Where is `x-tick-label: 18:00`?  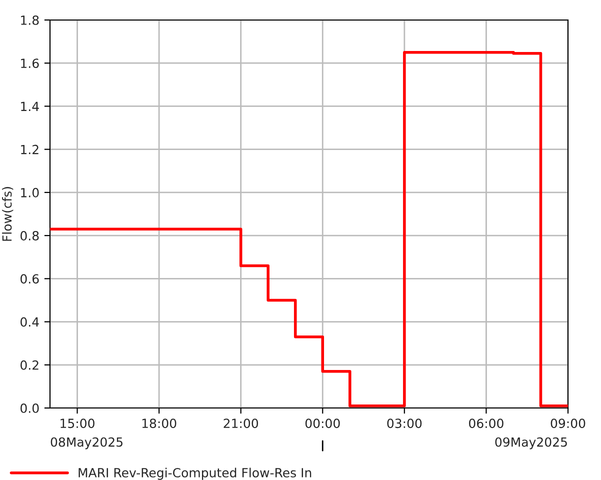
x-tick-label: 18:00 is located at coordinates (159, 423).